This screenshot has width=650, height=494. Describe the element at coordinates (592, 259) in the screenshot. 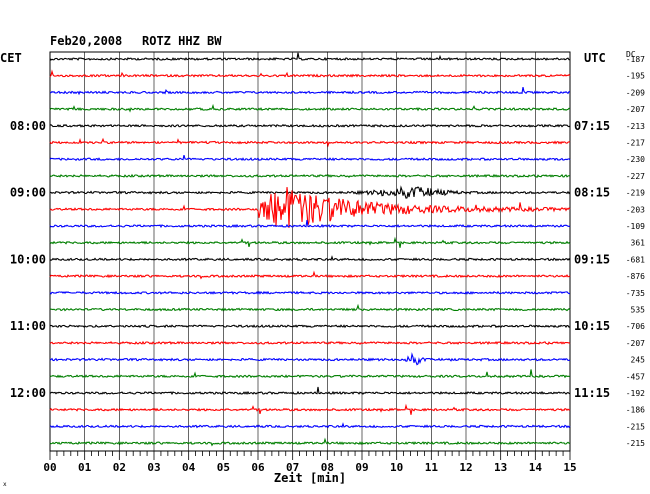

I see `right-time-label: 09:15` at that location.